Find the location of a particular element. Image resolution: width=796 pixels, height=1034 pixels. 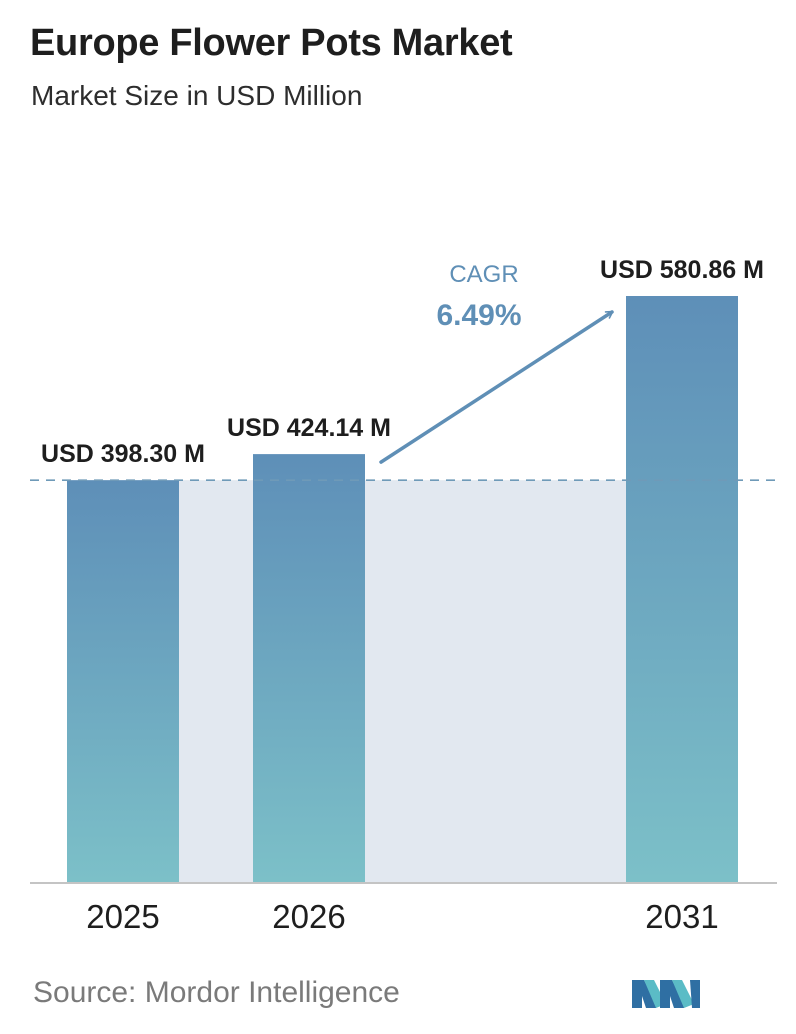

chart-subtitle: Market Size in USD Million is located at coordinates (197, 95).